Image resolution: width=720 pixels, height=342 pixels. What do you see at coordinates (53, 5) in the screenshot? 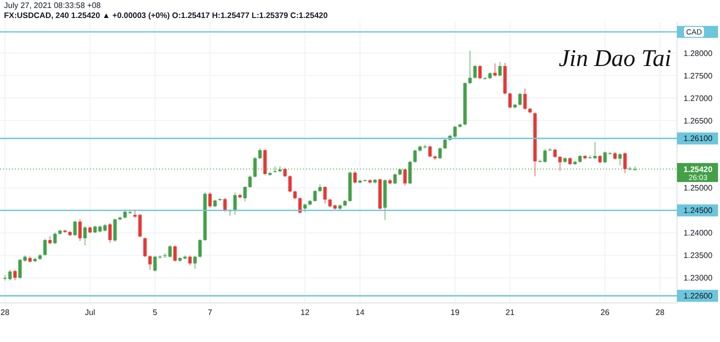
I see `chart-subtitle: July 27, 2021 08:33:58 +08` at bounding box center [53, 5].